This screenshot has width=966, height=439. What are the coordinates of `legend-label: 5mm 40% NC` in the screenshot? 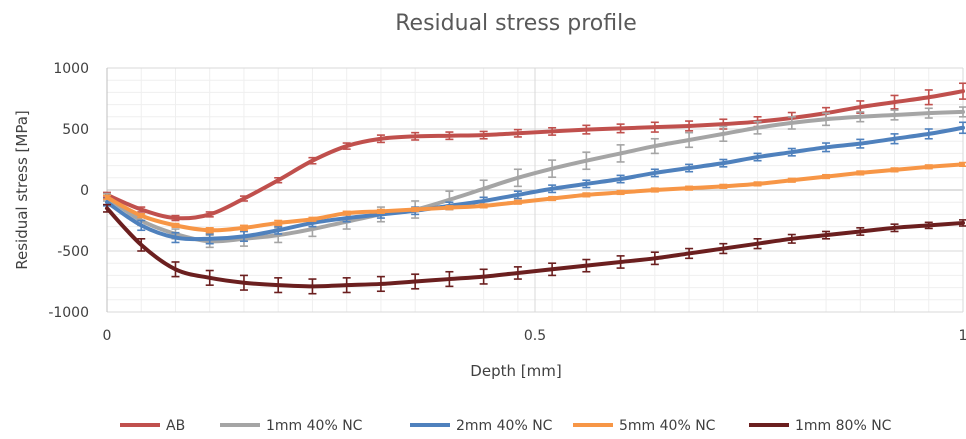 It's located at (667, 426).